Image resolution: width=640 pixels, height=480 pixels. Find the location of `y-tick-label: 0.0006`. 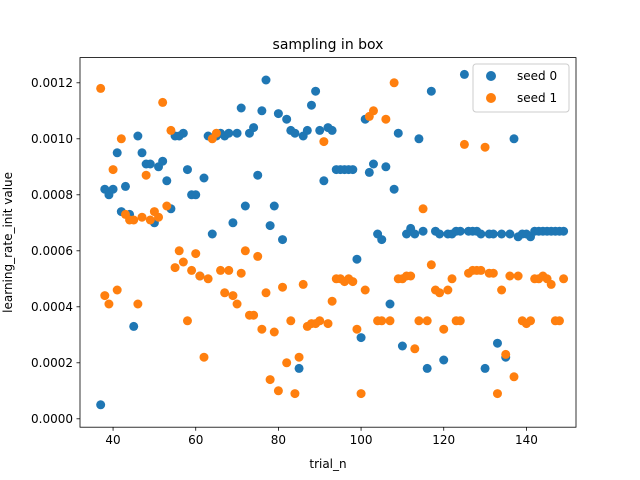

y-tick-label: 0.0006 is located at coordinates (52, 251).